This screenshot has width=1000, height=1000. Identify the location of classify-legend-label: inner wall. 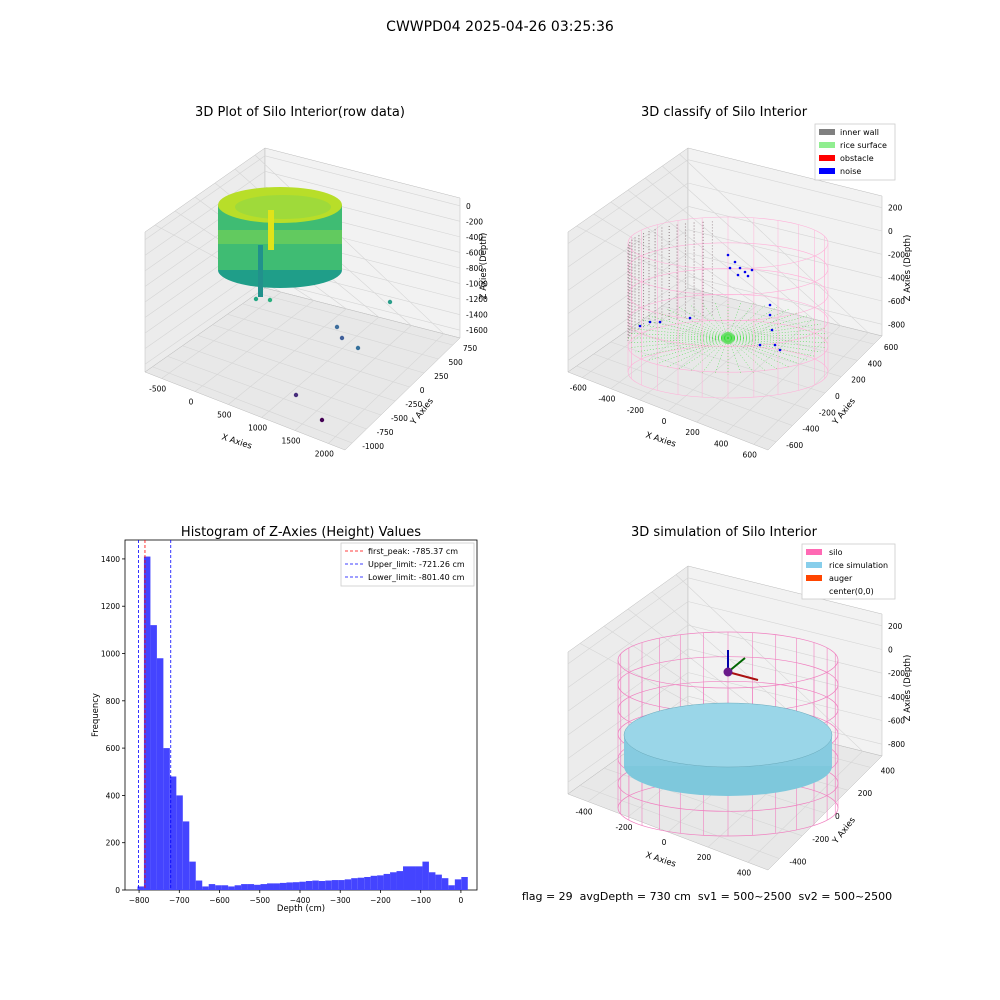
(859, 132).